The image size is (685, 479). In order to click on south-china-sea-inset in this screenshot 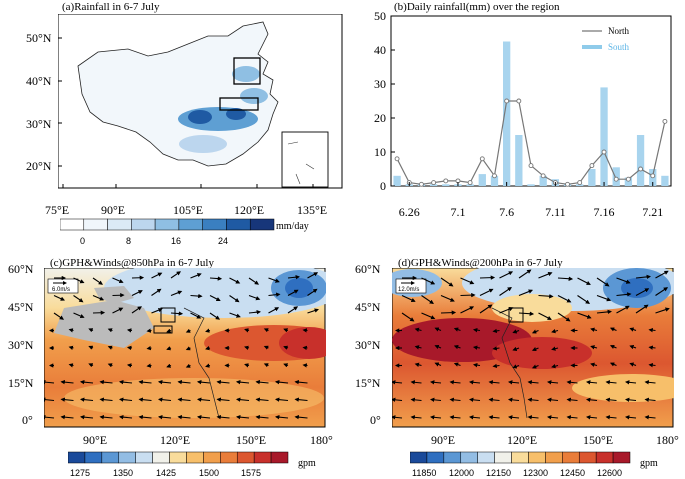, I will do `click(305, 159)`.